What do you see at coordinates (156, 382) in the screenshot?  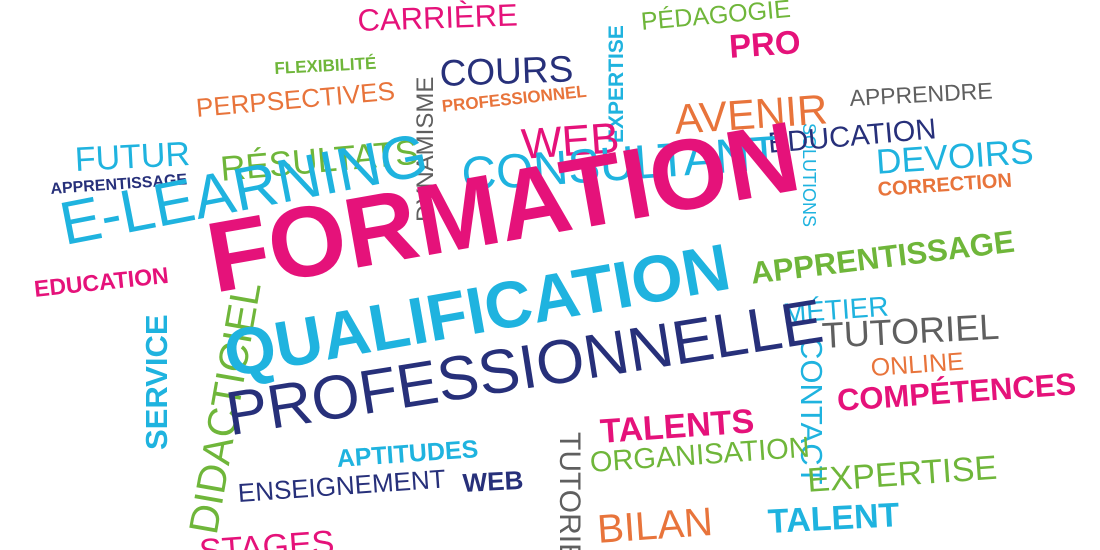 I see `word-service: SERVICE` at bounding box center [156, 382].